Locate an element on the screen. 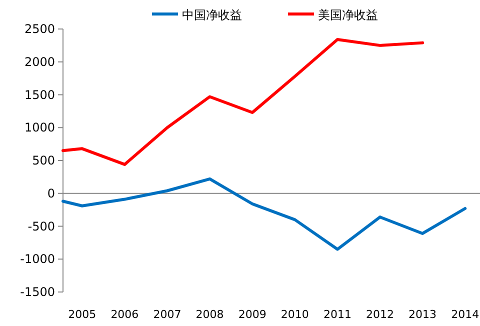 The image size is (480, 326). legend-label: 美国净收益 is located at coordinates (348, 15).